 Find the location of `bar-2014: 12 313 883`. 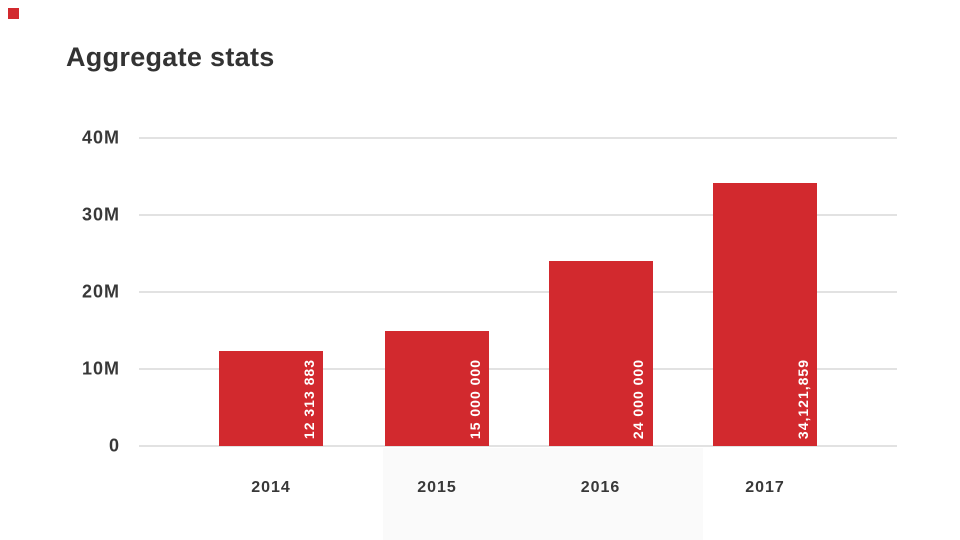

bar-2014: 12 313 883 is located at coordinates (271, 398).